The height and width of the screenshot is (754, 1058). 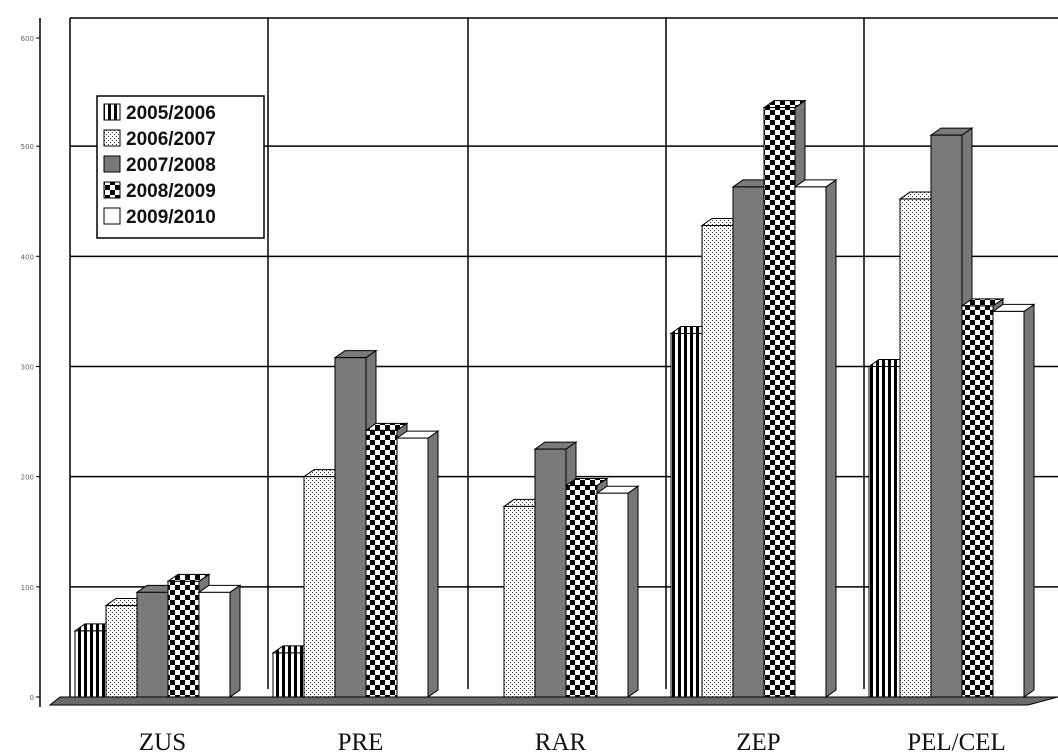 What do you see at coordinates (27, 257) in the screenshot?
I see `y-tick-label: 400` at bounding box center [27, 257].